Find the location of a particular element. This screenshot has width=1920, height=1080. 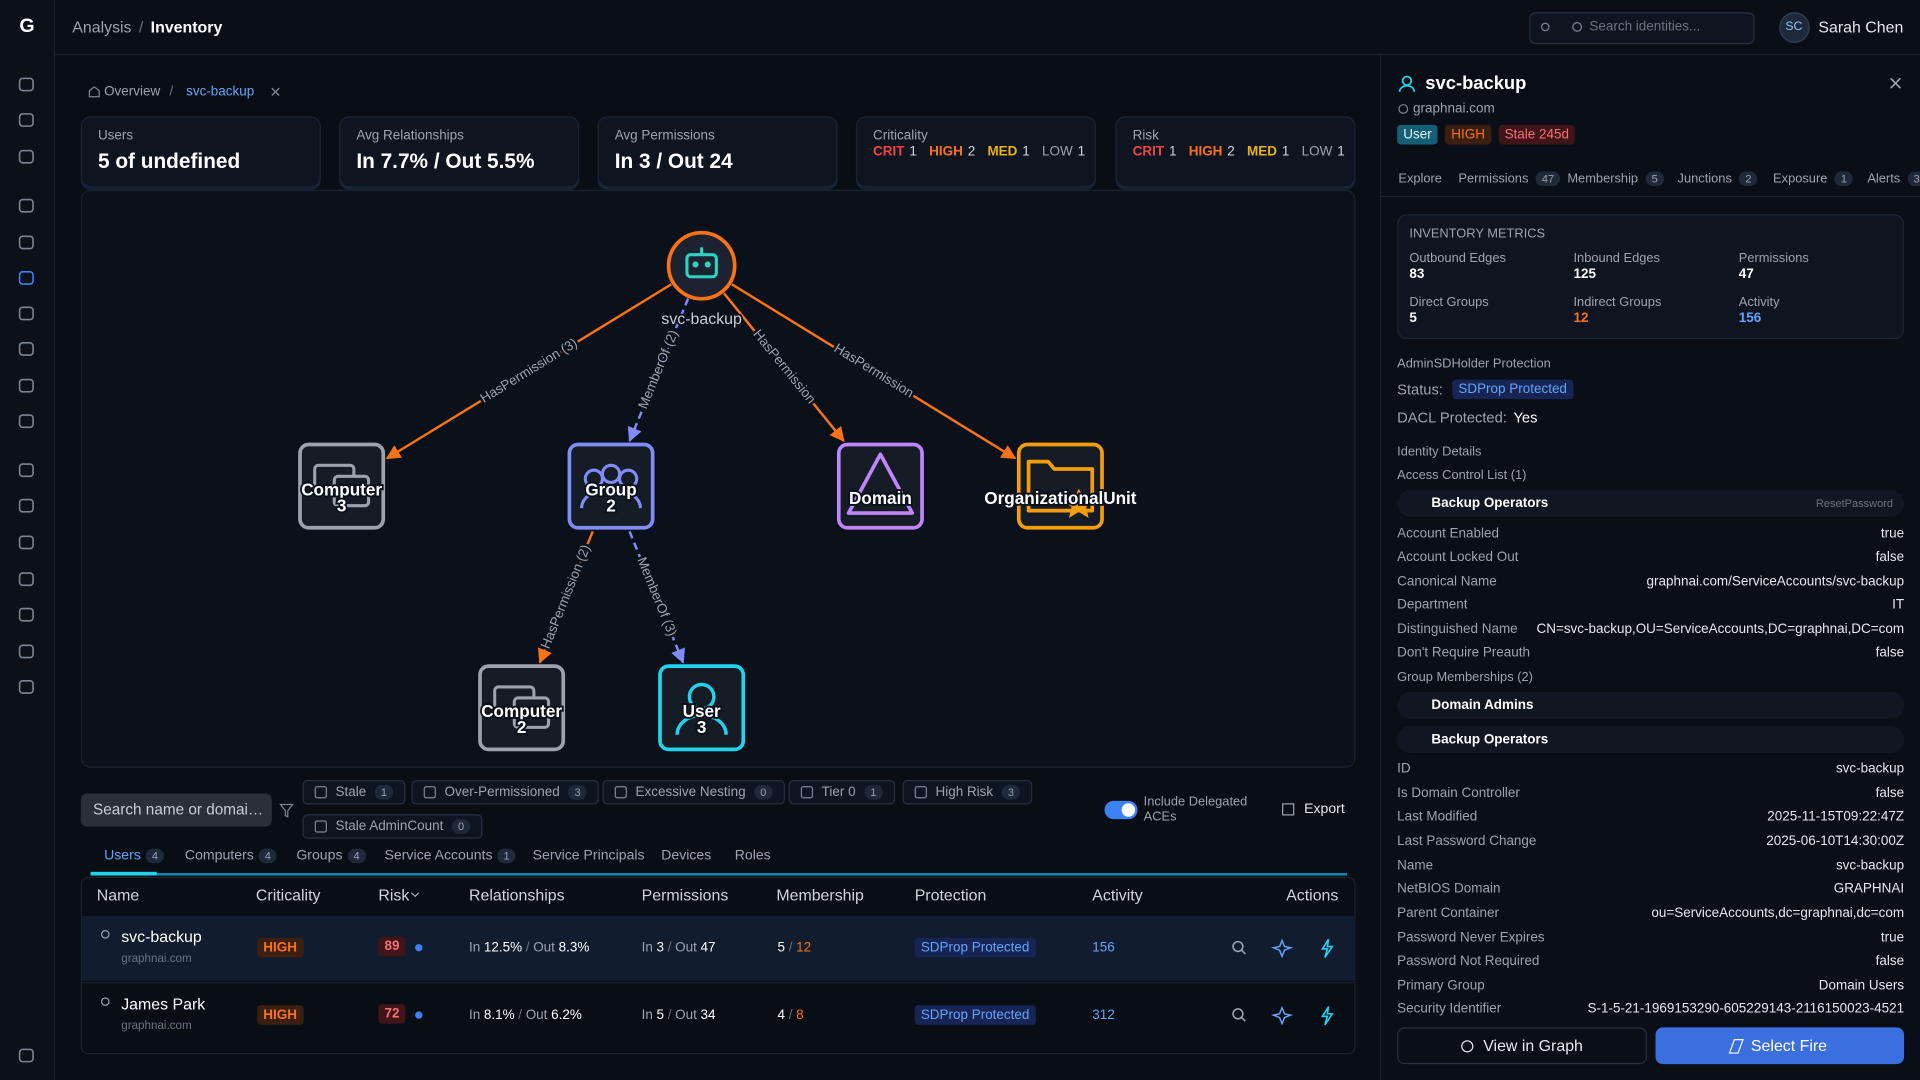

detail-tab: Membership 5 is located at coordinates (1615, 179).